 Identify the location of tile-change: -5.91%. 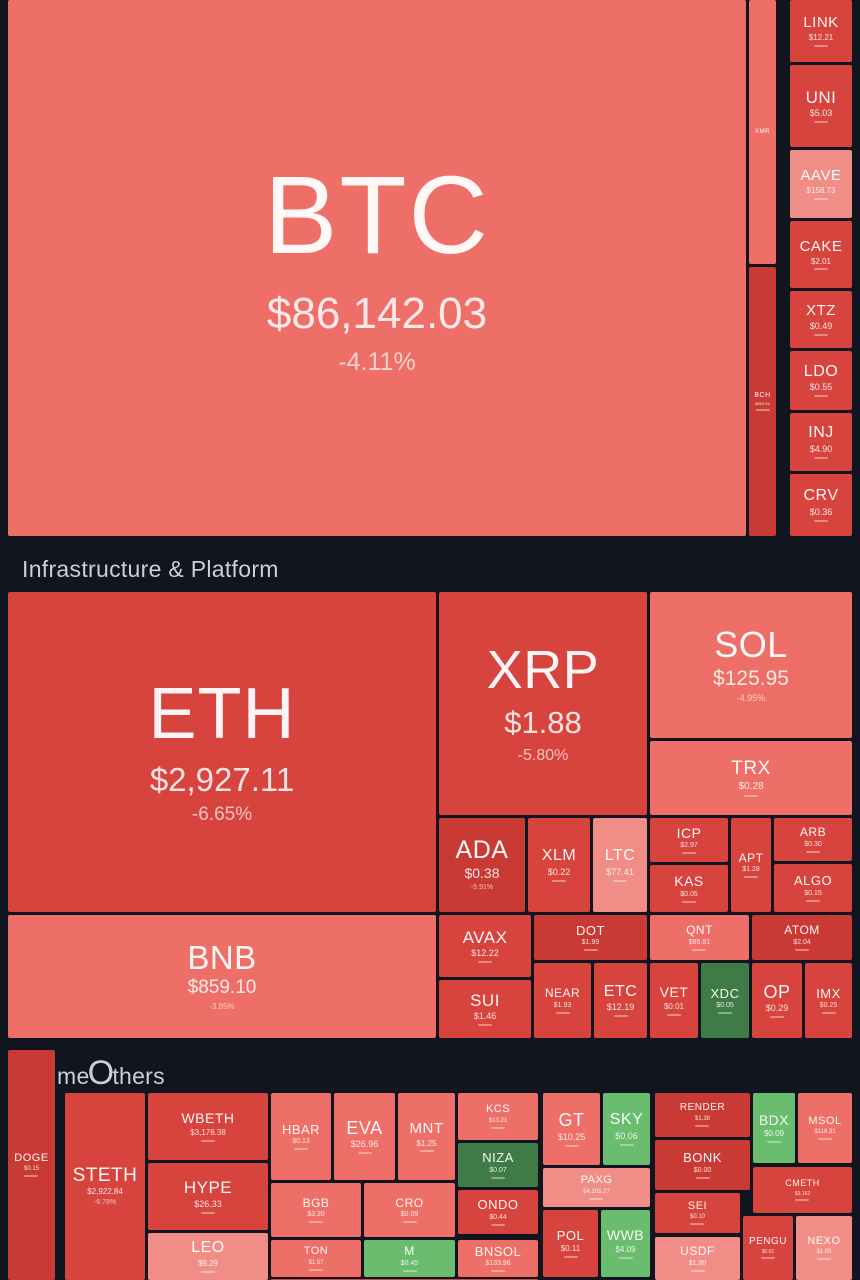
(482, 888).